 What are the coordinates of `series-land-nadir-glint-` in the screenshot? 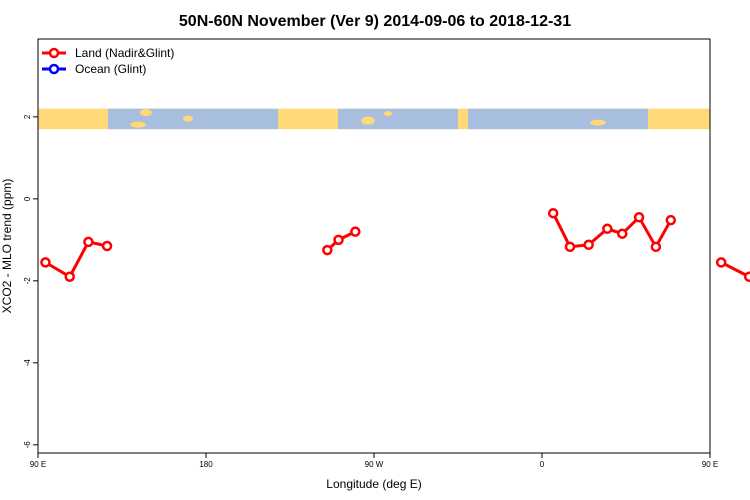 It's located at (395, 244).